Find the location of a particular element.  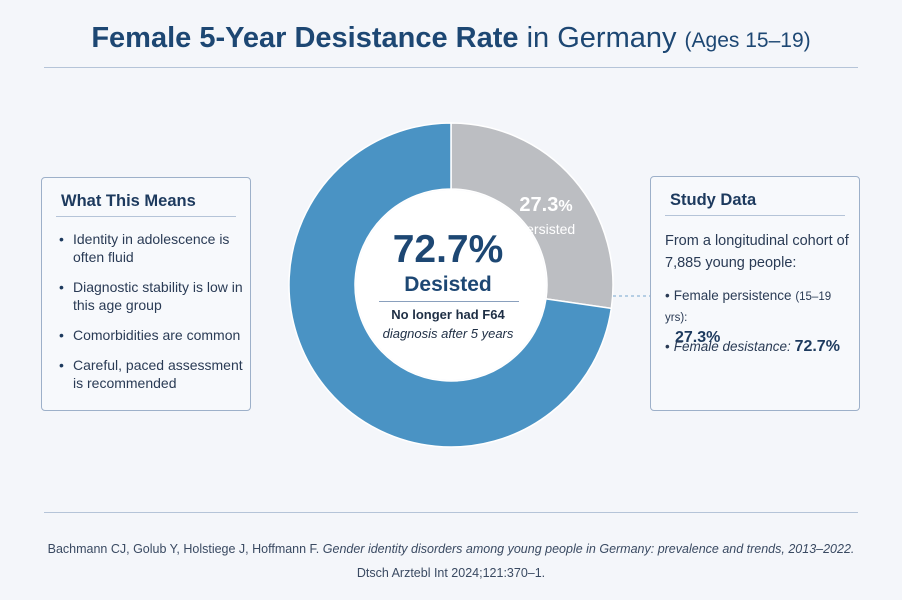

persistence-label: Female persistence is located at coordinates (732, 295).